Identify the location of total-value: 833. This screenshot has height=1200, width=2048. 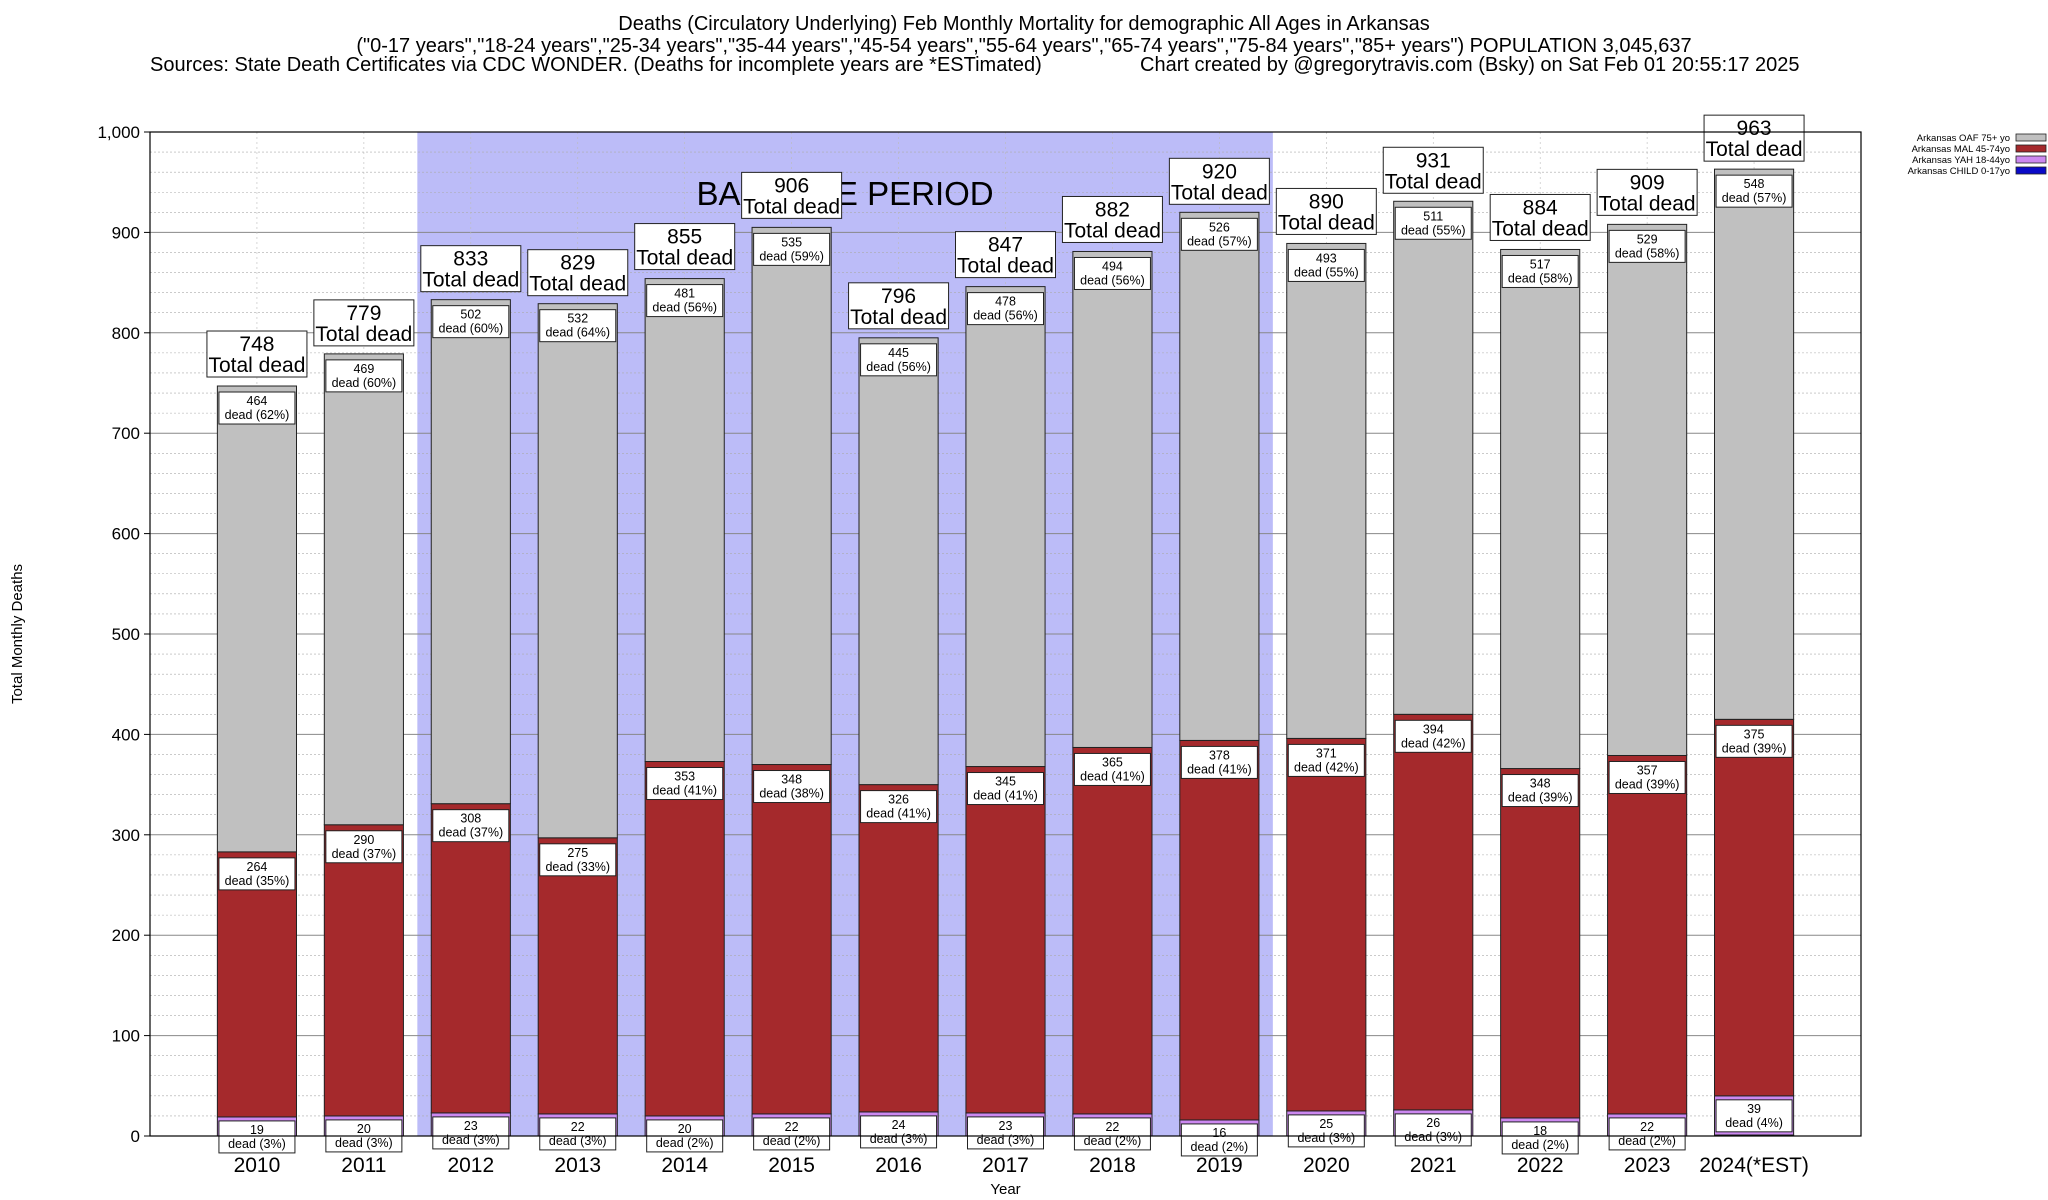
(470, 259).